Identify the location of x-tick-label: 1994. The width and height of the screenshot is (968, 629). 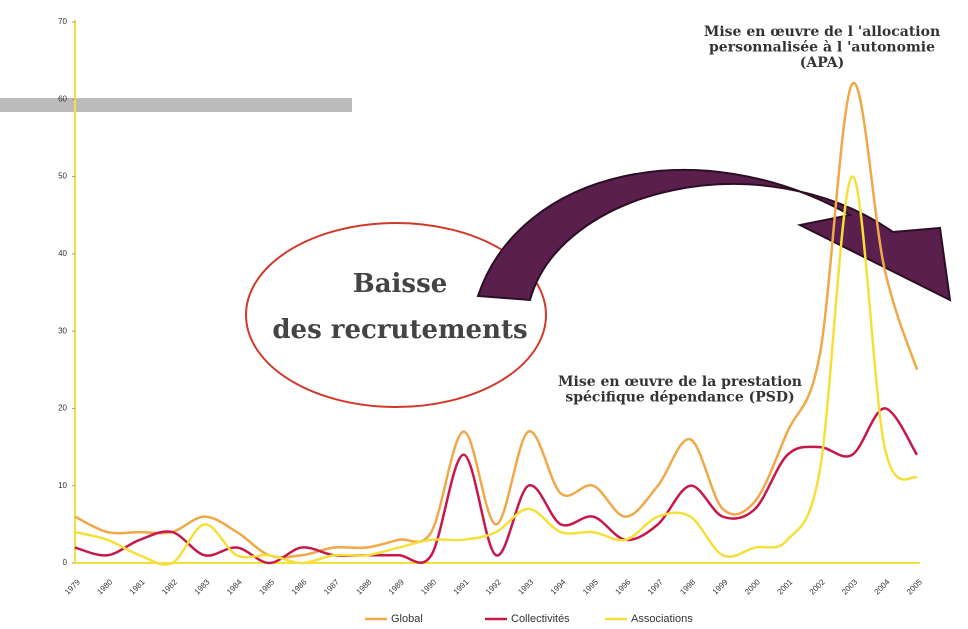
(558, 586).